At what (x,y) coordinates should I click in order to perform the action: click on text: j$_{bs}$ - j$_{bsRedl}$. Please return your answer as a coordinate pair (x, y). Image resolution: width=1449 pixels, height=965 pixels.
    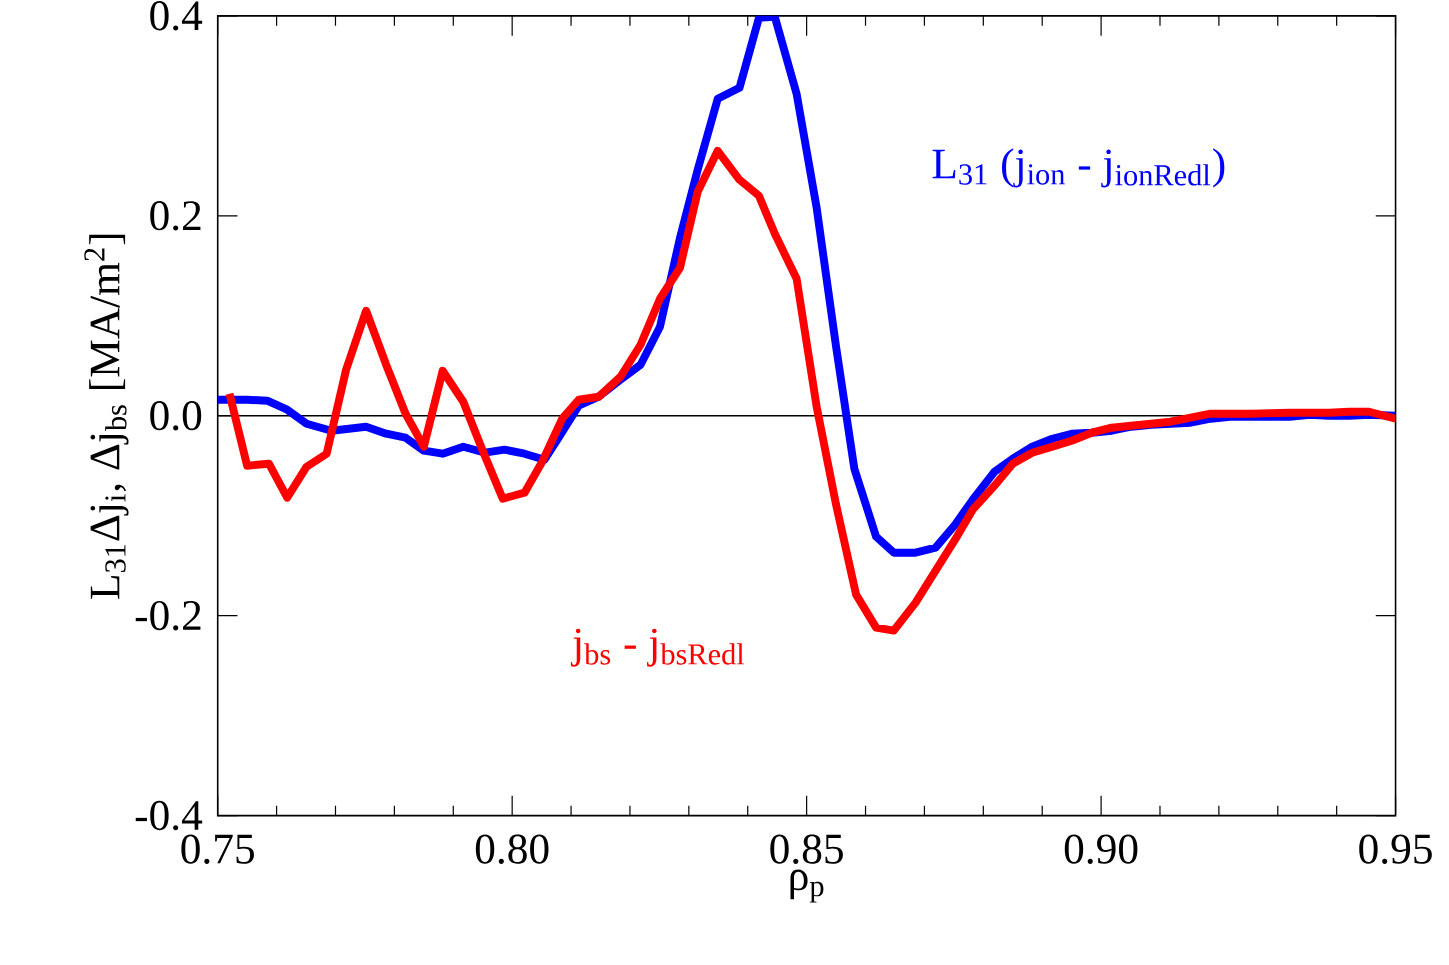
    Looking at the image, I should click on (657, 647).